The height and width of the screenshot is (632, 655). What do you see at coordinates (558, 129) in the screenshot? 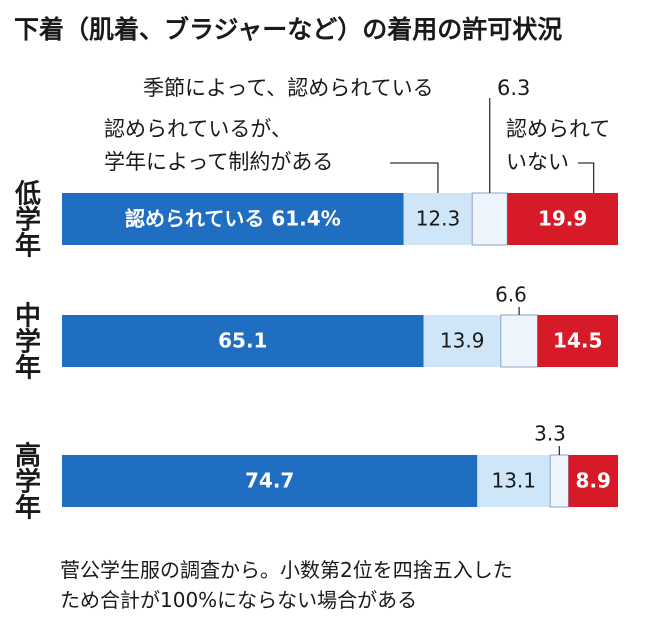
I see `annotation-segment4-line1: 認められて` at bounding box center [558, 129].